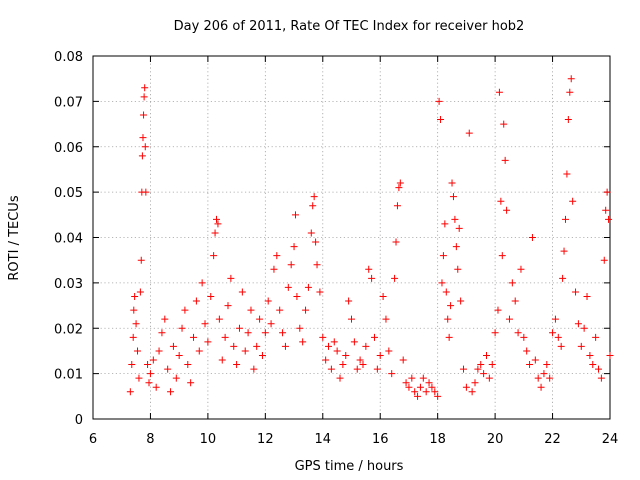 The width and height of the screenshot is (640, 480). I want to click on x-tick-label: 24, so click(610, 439).